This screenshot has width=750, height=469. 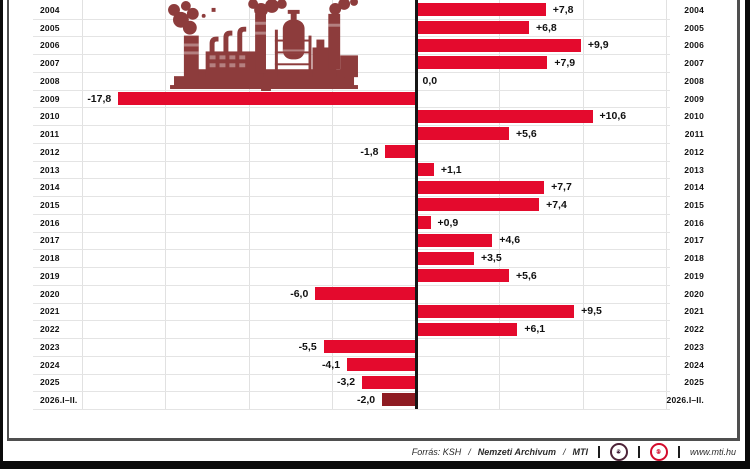 I want to click on frame-edge-left, so click(x=1, y=234).